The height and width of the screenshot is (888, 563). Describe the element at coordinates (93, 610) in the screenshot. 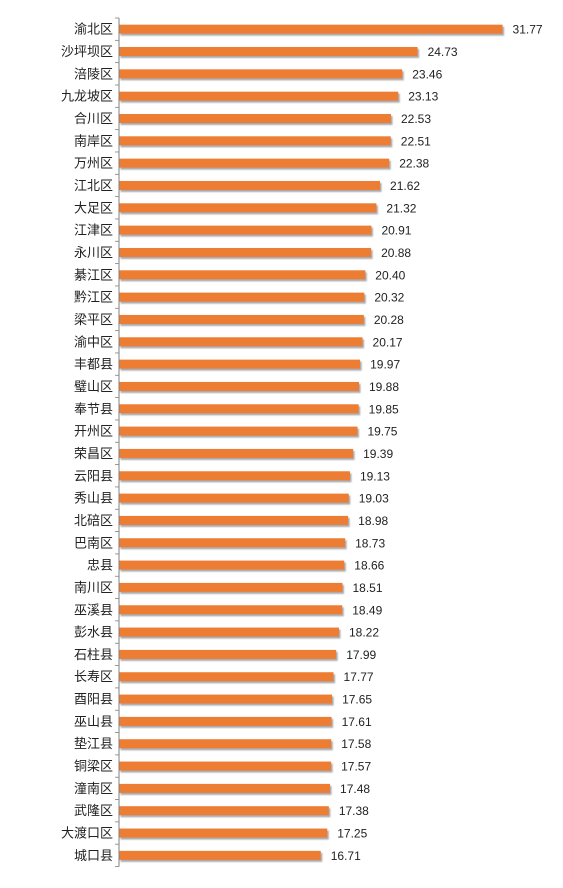

I see `category-label: 巫溪县` at that location.